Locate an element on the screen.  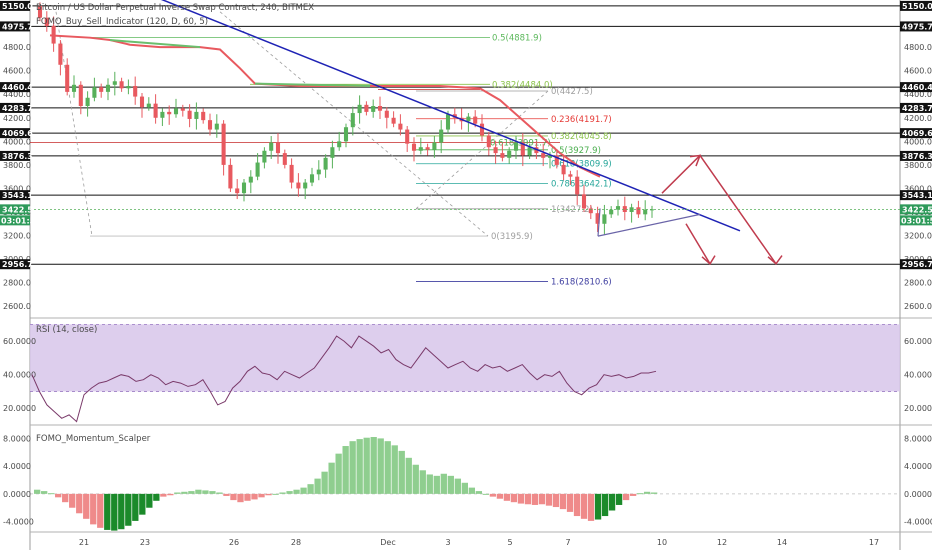
price-tick-label-left: 3600.0 is located at coordinates (17, 188).